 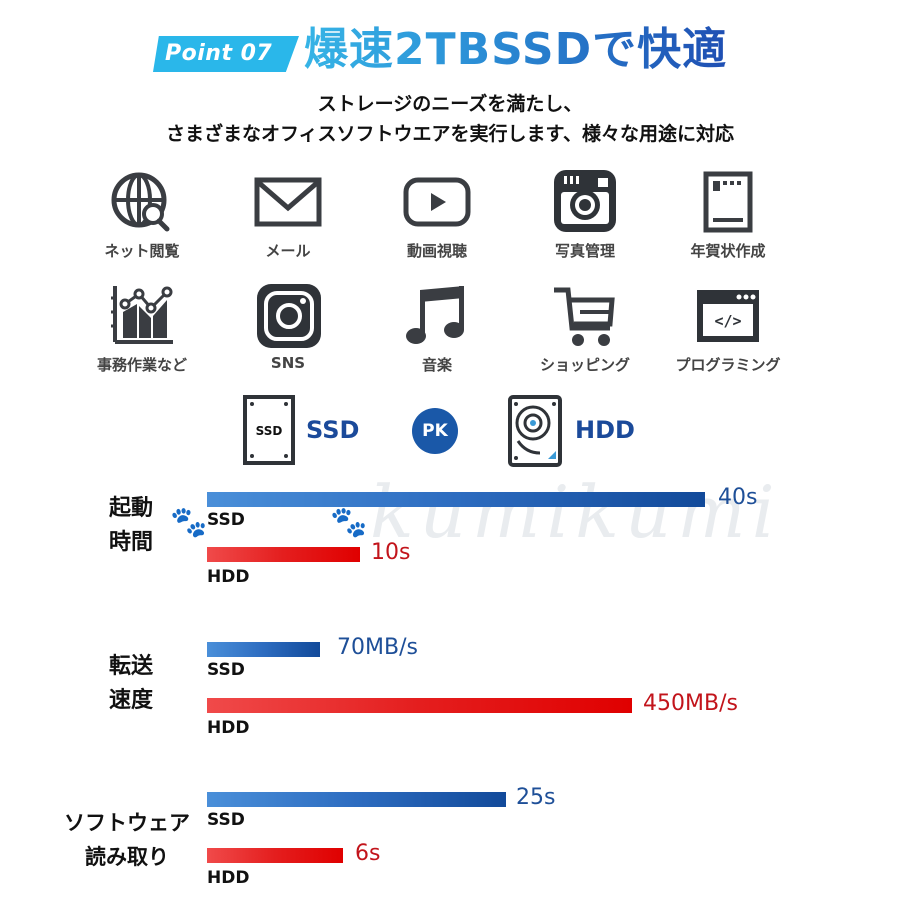 I want to click on value-transfer-ssd: 70MB/s, so click(x=377, y=647).